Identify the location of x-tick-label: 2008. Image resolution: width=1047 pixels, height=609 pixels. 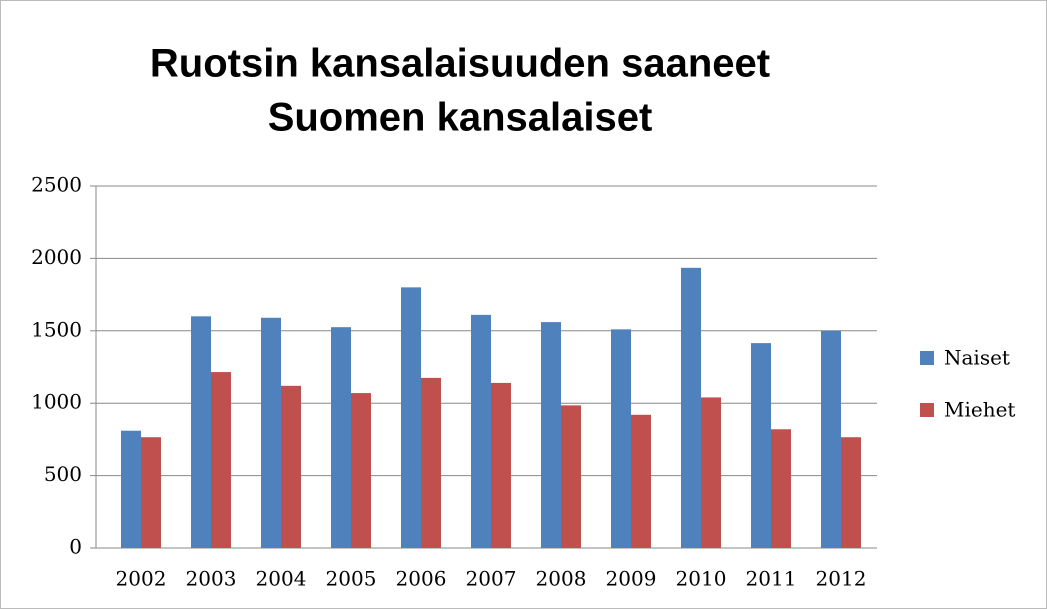
(561, 579).